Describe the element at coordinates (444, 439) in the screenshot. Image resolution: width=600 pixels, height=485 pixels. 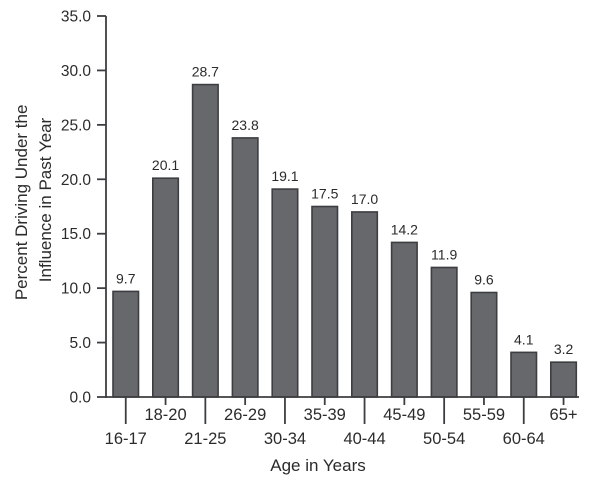
I see `x-tick-label: 50-54` at that location.